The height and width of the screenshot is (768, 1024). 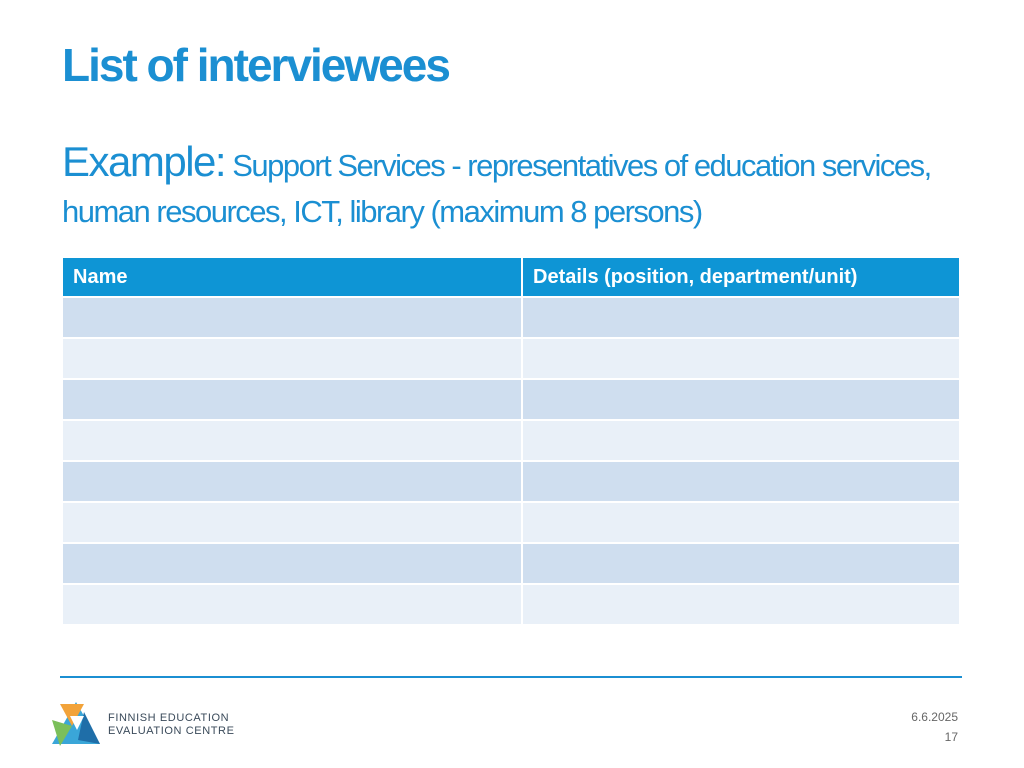 What do you see at coordinates (171, 731) in the screenshot?
I see `organization-name-line-2: EVALUATION CENTRE` at bounding box center [171, 731].